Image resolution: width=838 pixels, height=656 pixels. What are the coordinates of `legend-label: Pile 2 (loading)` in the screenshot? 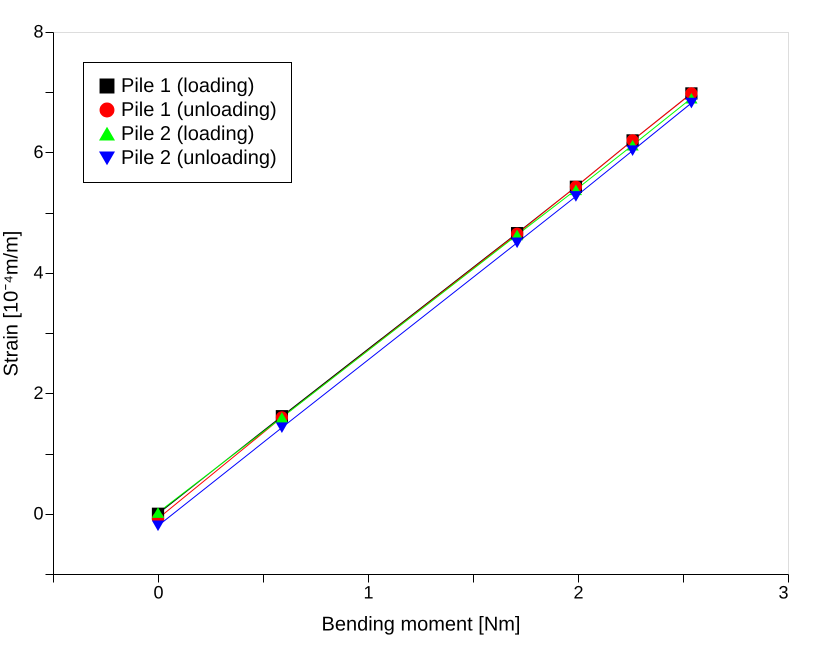 It's located at (187, 134).